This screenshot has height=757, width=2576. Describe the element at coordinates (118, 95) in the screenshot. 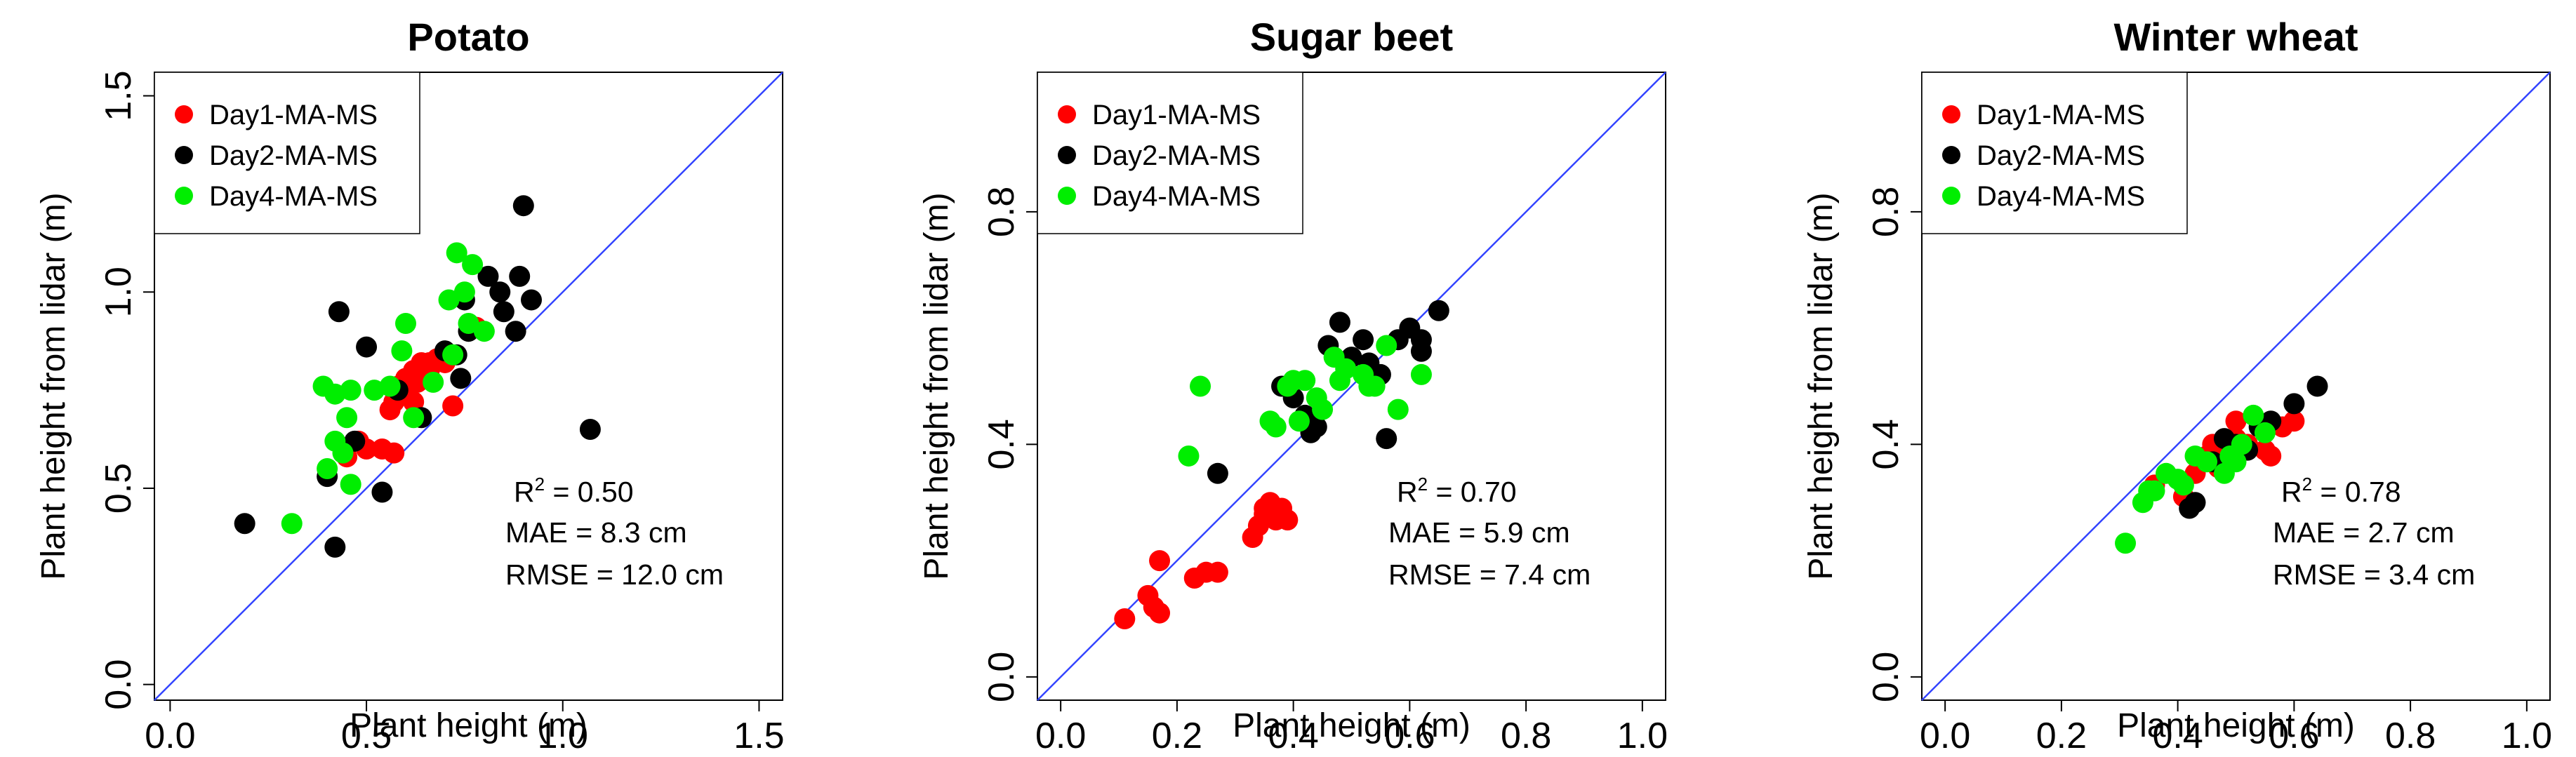

I see `y-tick-label: 1.5` at that location.